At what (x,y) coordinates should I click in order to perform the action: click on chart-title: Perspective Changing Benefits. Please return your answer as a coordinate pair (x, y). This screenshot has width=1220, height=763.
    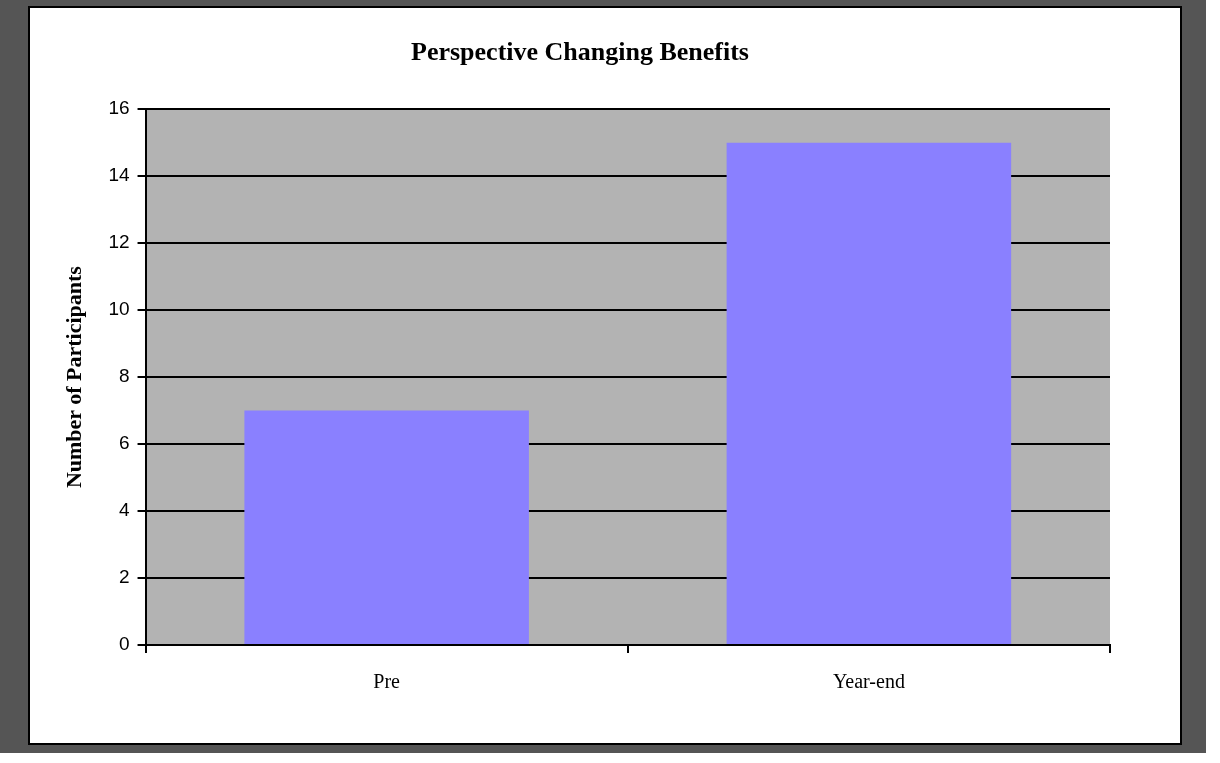
    Looking at the image, I should click on (580, 52).